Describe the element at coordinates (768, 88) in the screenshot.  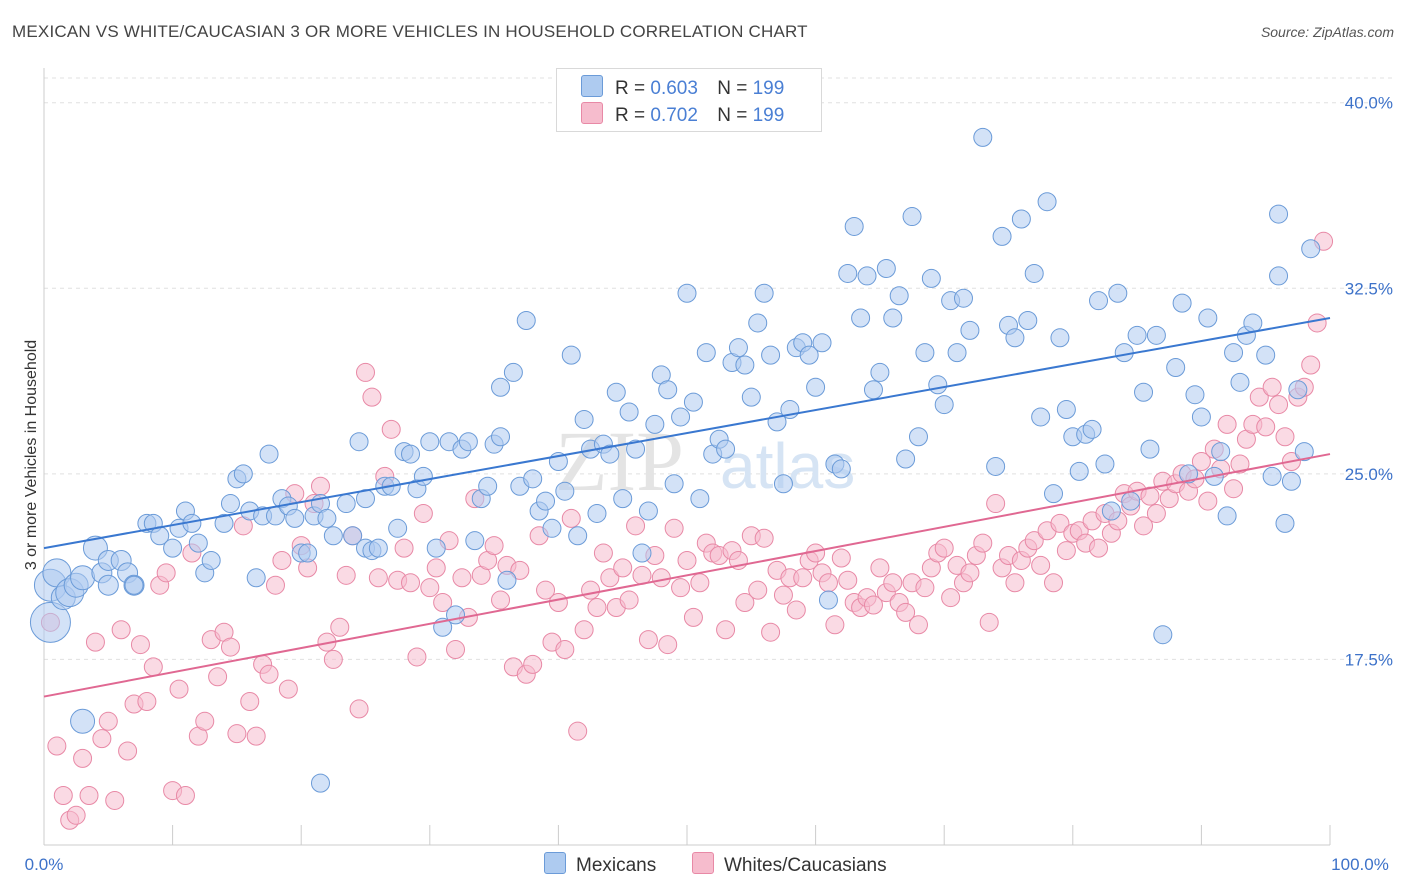
I see `legend-n-value: 199` at that location.